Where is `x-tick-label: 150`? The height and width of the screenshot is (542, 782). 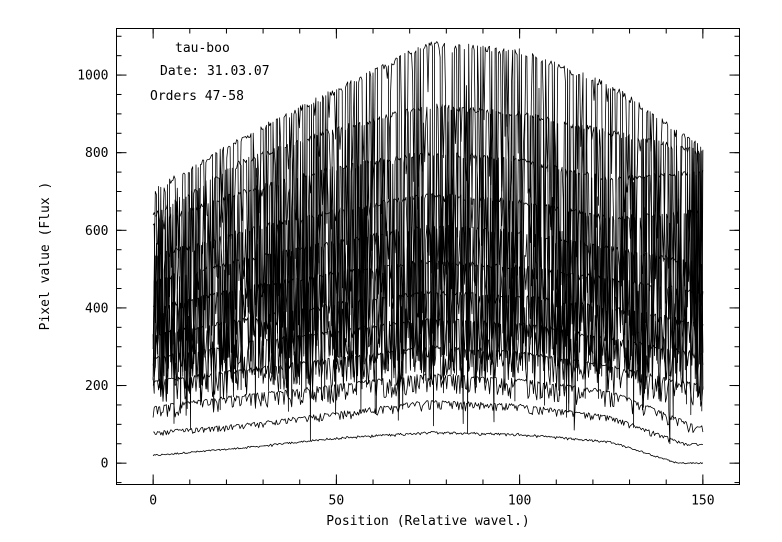
x-tick-label: 150 is located at coordinates (702, 501).